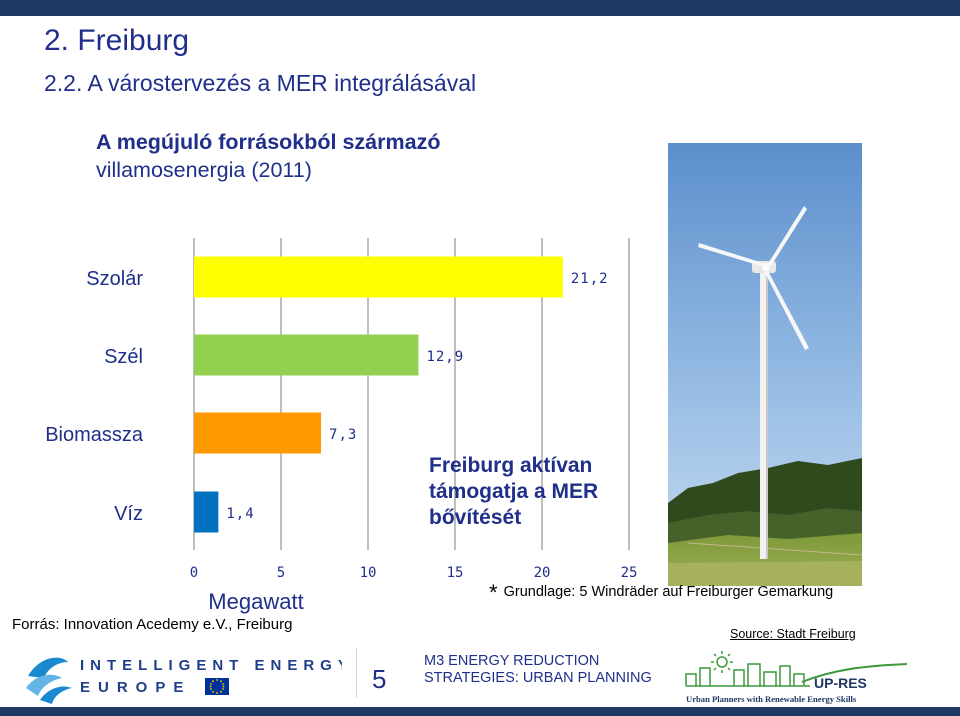  What do you see at coordinates (117, 40) in the screenshot?
I see `slide-title: 2. Freiburg` at bounding box center [117, 40].